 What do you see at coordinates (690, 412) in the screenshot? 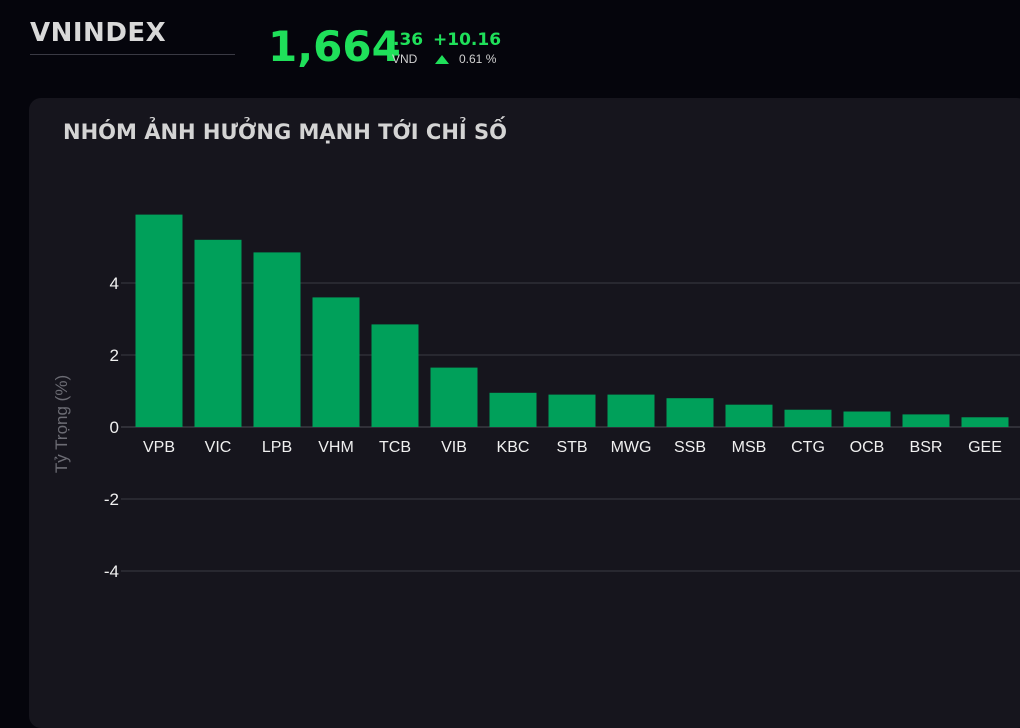
I see `bar-ssb` at bounding box center [690, 412].